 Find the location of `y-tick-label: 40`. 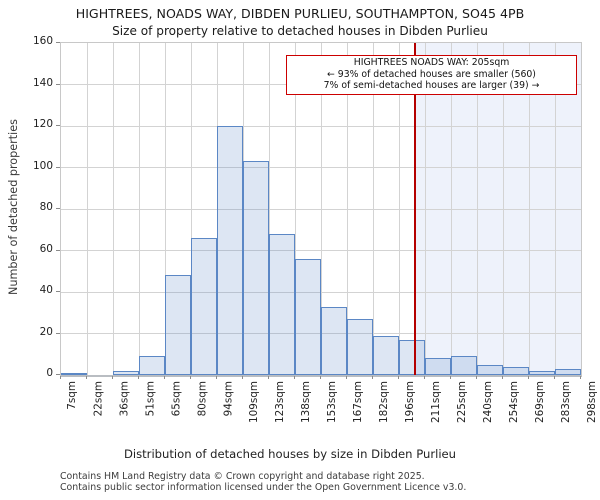

y-tick-label: 40 is located at coordinates (46, 290).